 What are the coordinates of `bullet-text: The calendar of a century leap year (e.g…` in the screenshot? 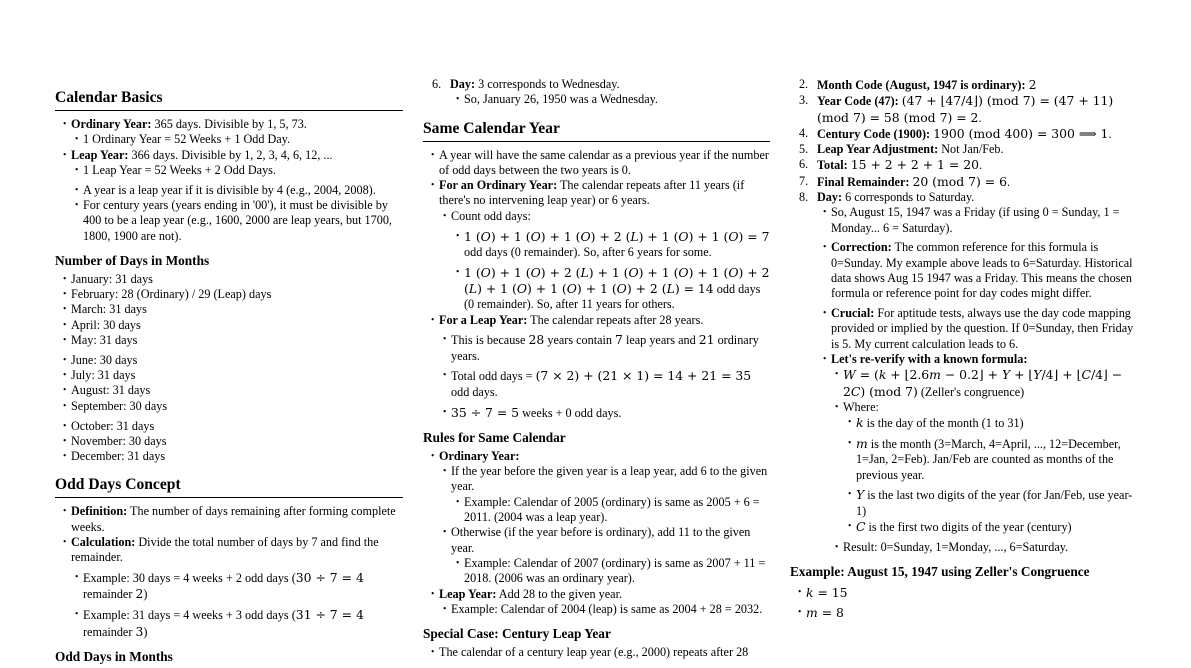 It's located at (604, 652).